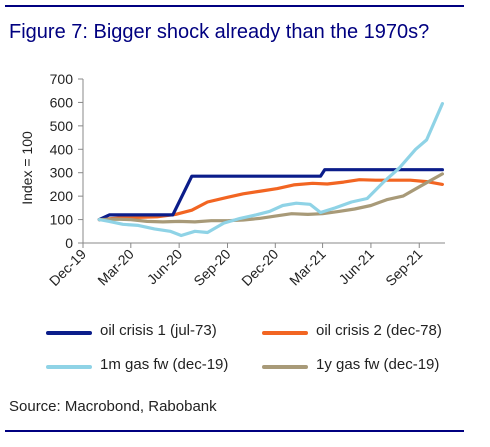 The image size is (490, 447). I want to click on x-tick-label: Sep-21, so click(403, 267).